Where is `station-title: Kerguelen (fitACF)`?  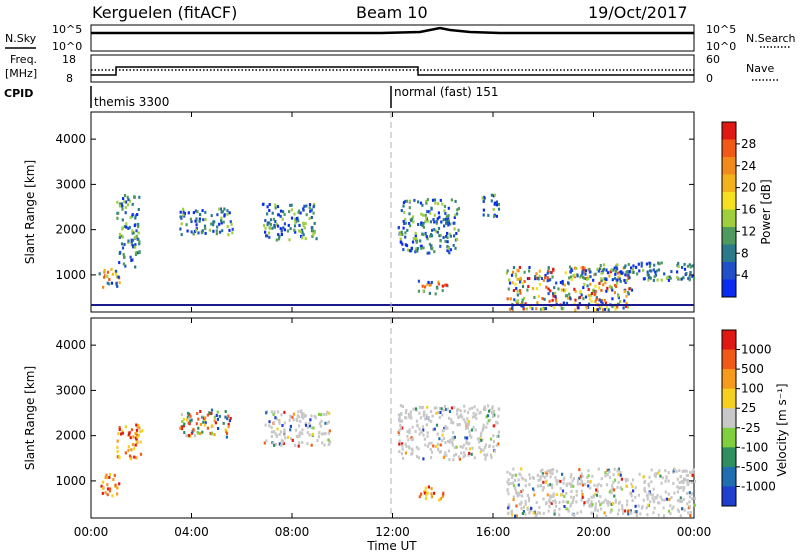
station-title: Kerguelen (fitACF) is located at coordinates (164, 12).